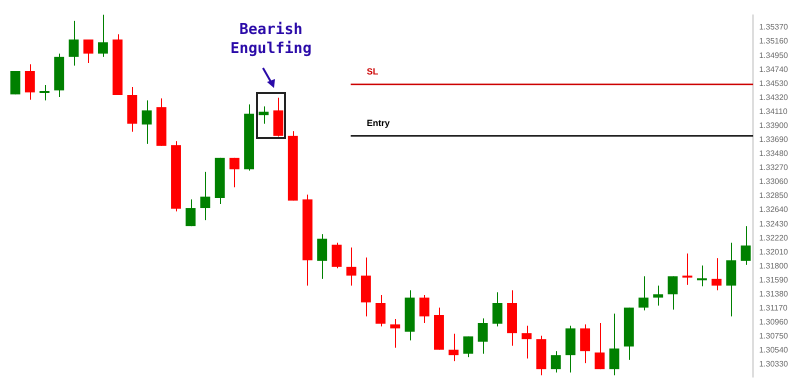 This screenshot has width=798, height=392. What do you see at coordinates (774, 181) in the screenshot?
I see `y-tick-label: 1.33060` at bounding box center [774, 181].